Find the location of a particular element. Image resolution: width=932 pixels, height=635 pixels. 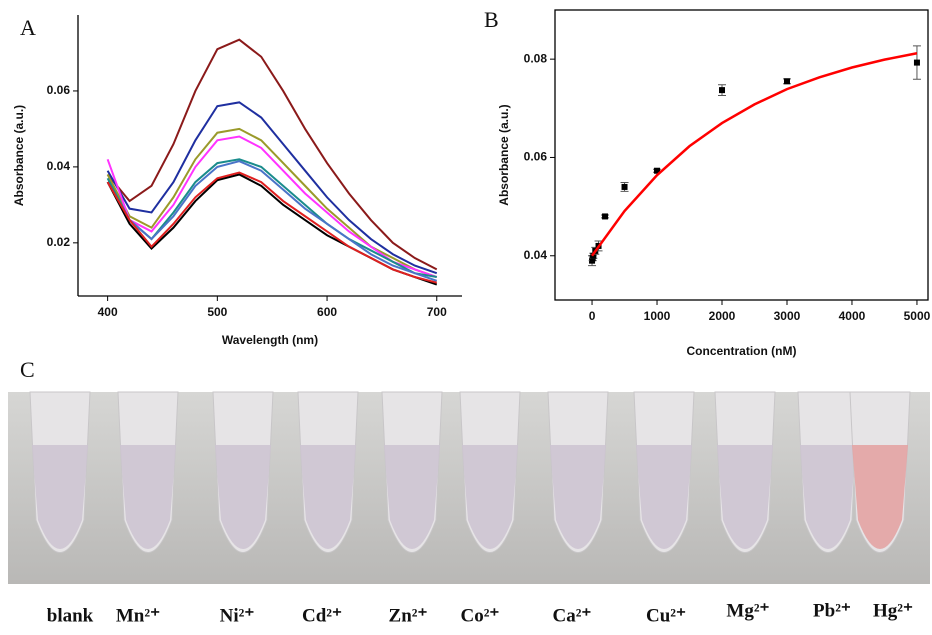

panel-label: B is located at coordinates (491, 19).